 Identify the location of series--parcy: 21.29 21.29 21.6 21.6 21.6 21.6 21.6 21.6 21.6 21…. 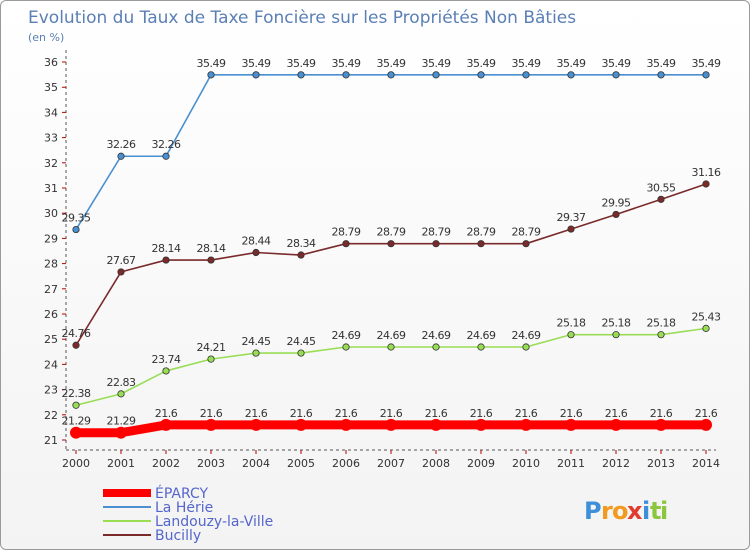
(390, 423).